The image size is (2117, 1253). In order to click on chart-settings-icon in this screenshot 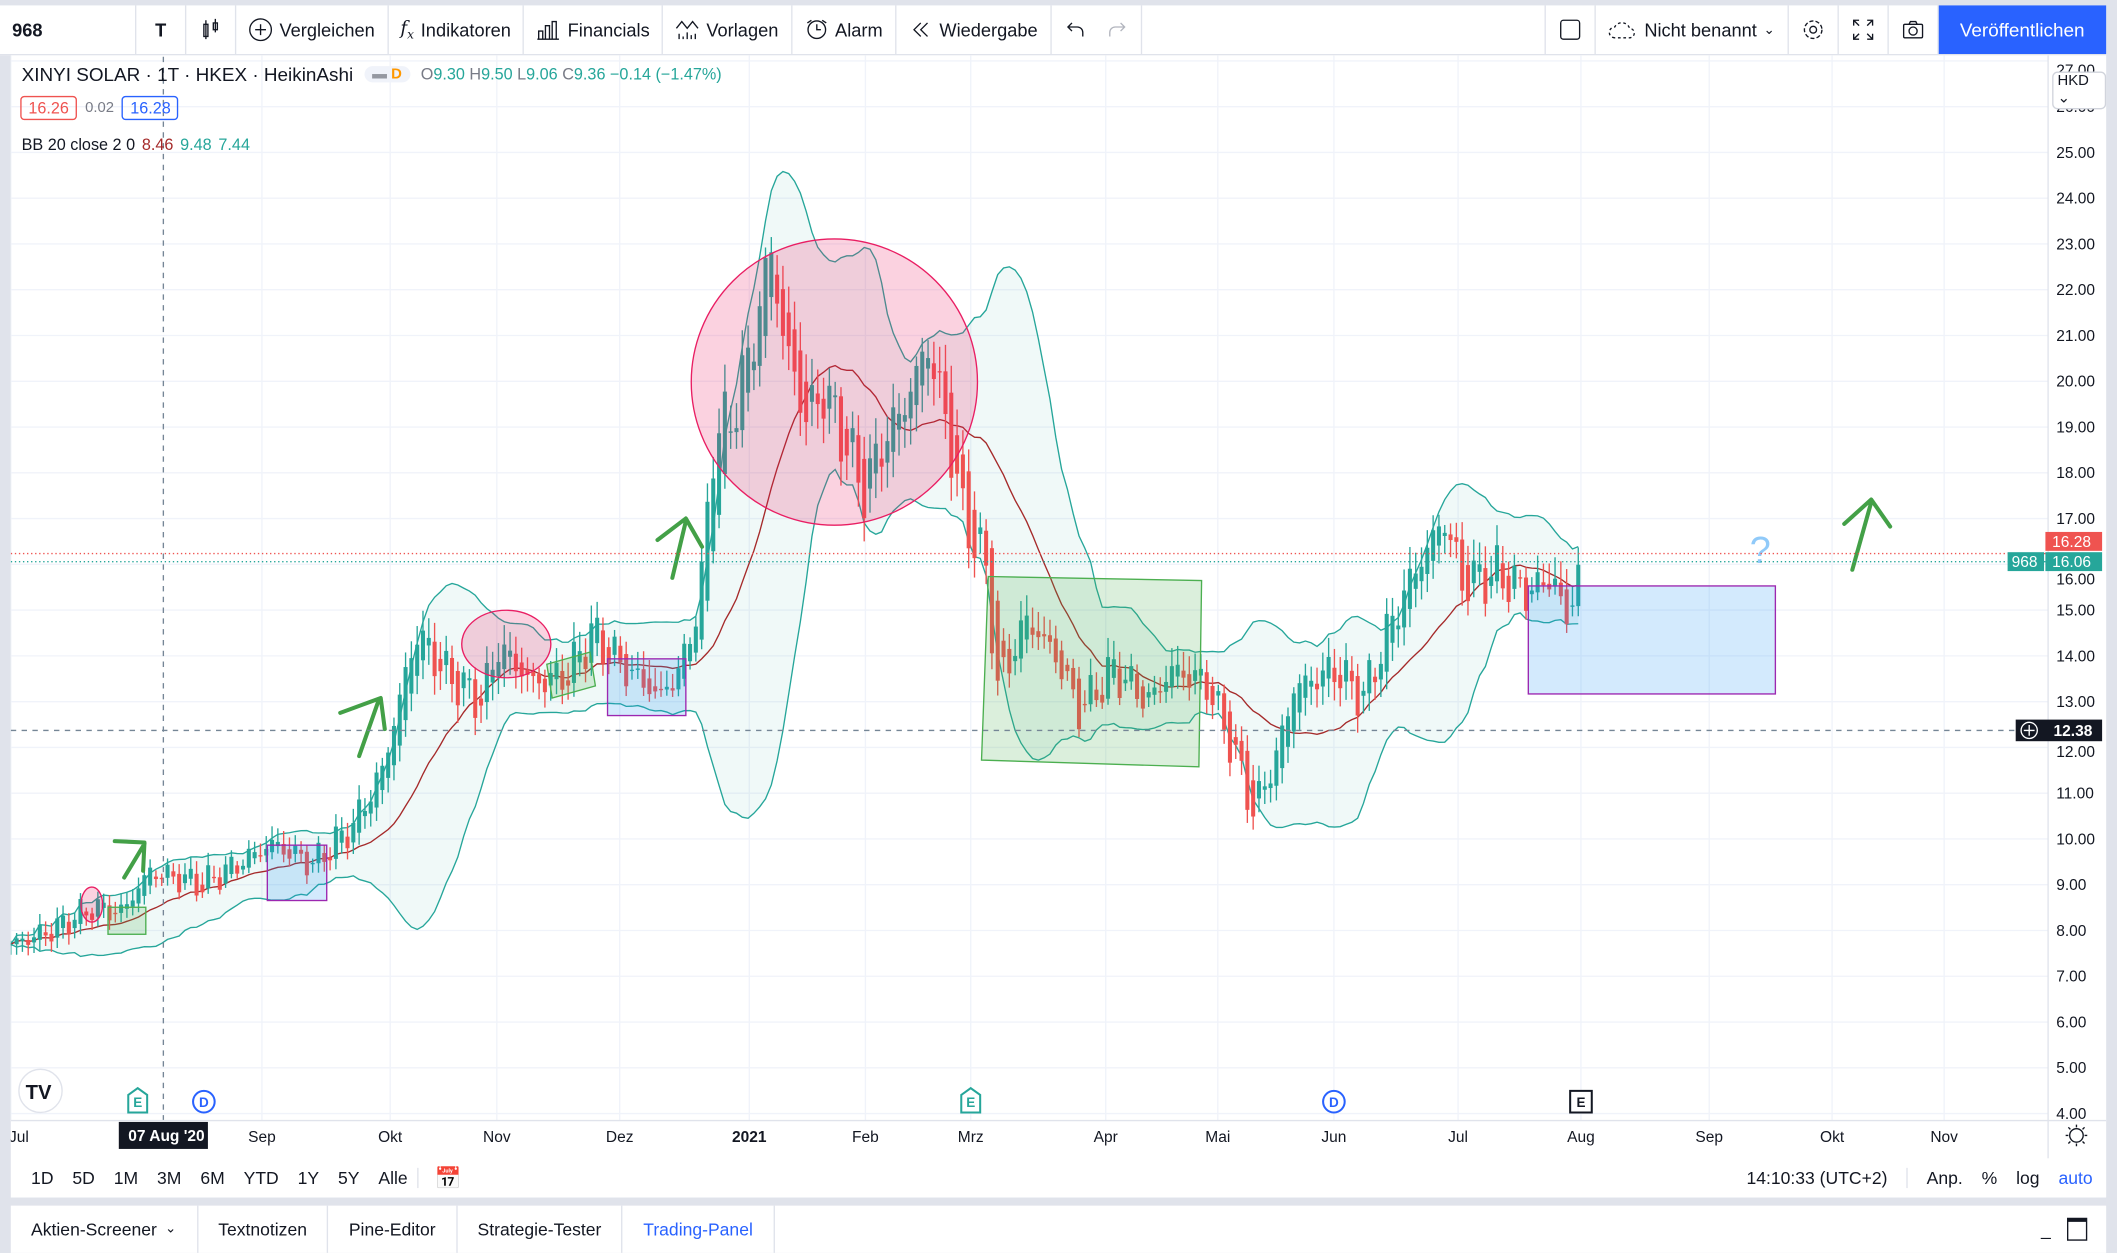, I will do `click(2076, 1135)`.